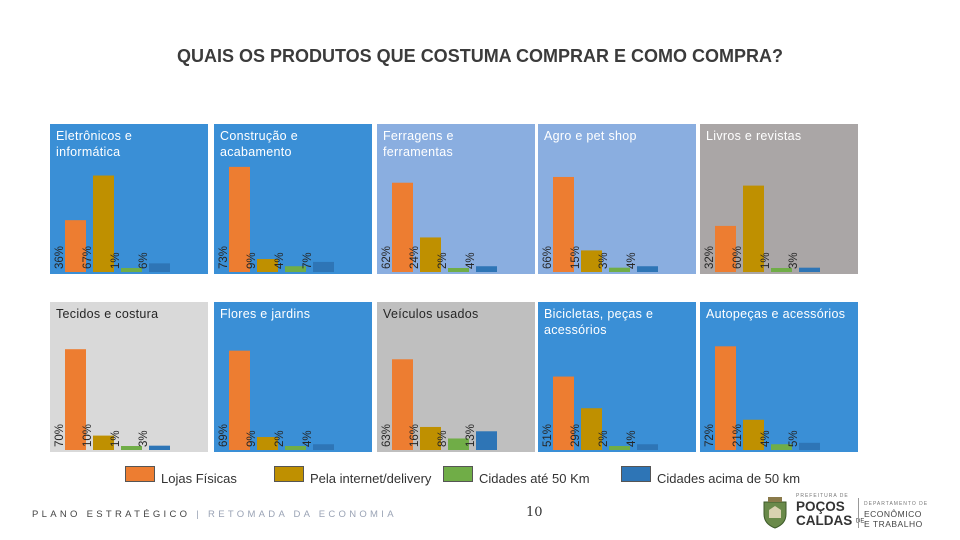  What do you see at coordinates (88, 257) in the screenshot?
I see `data-label: 67%` at bounding box center [88, 257].